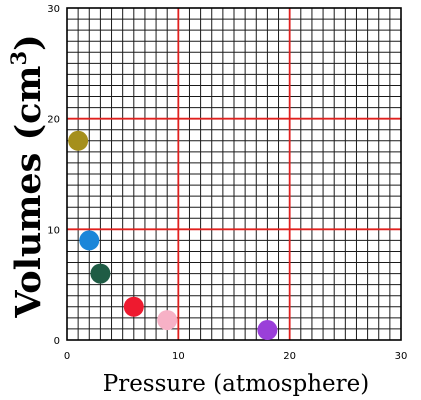  Describe the element at coordinates (236, 384) in the screenshot. I see `x-axis-label: Pressure (atmosphere)` at that location.